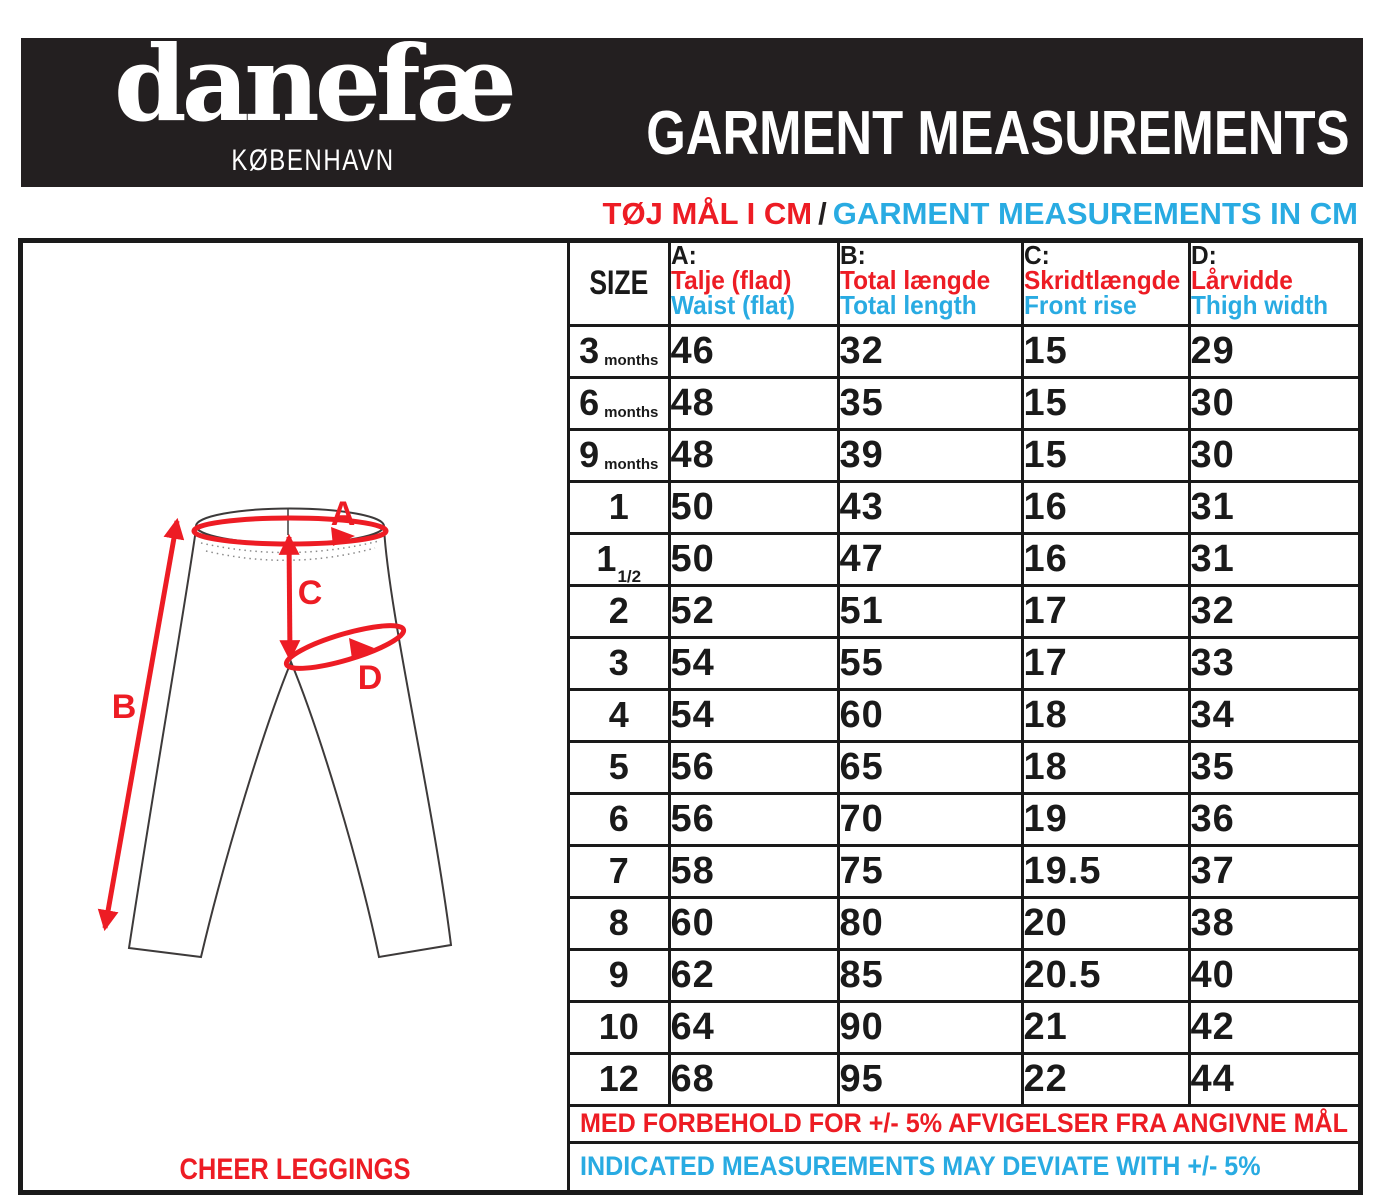 This screenshot has height=1200, width=1386. I want to click on brand-logo-text: danefæ, so click(315, 83).